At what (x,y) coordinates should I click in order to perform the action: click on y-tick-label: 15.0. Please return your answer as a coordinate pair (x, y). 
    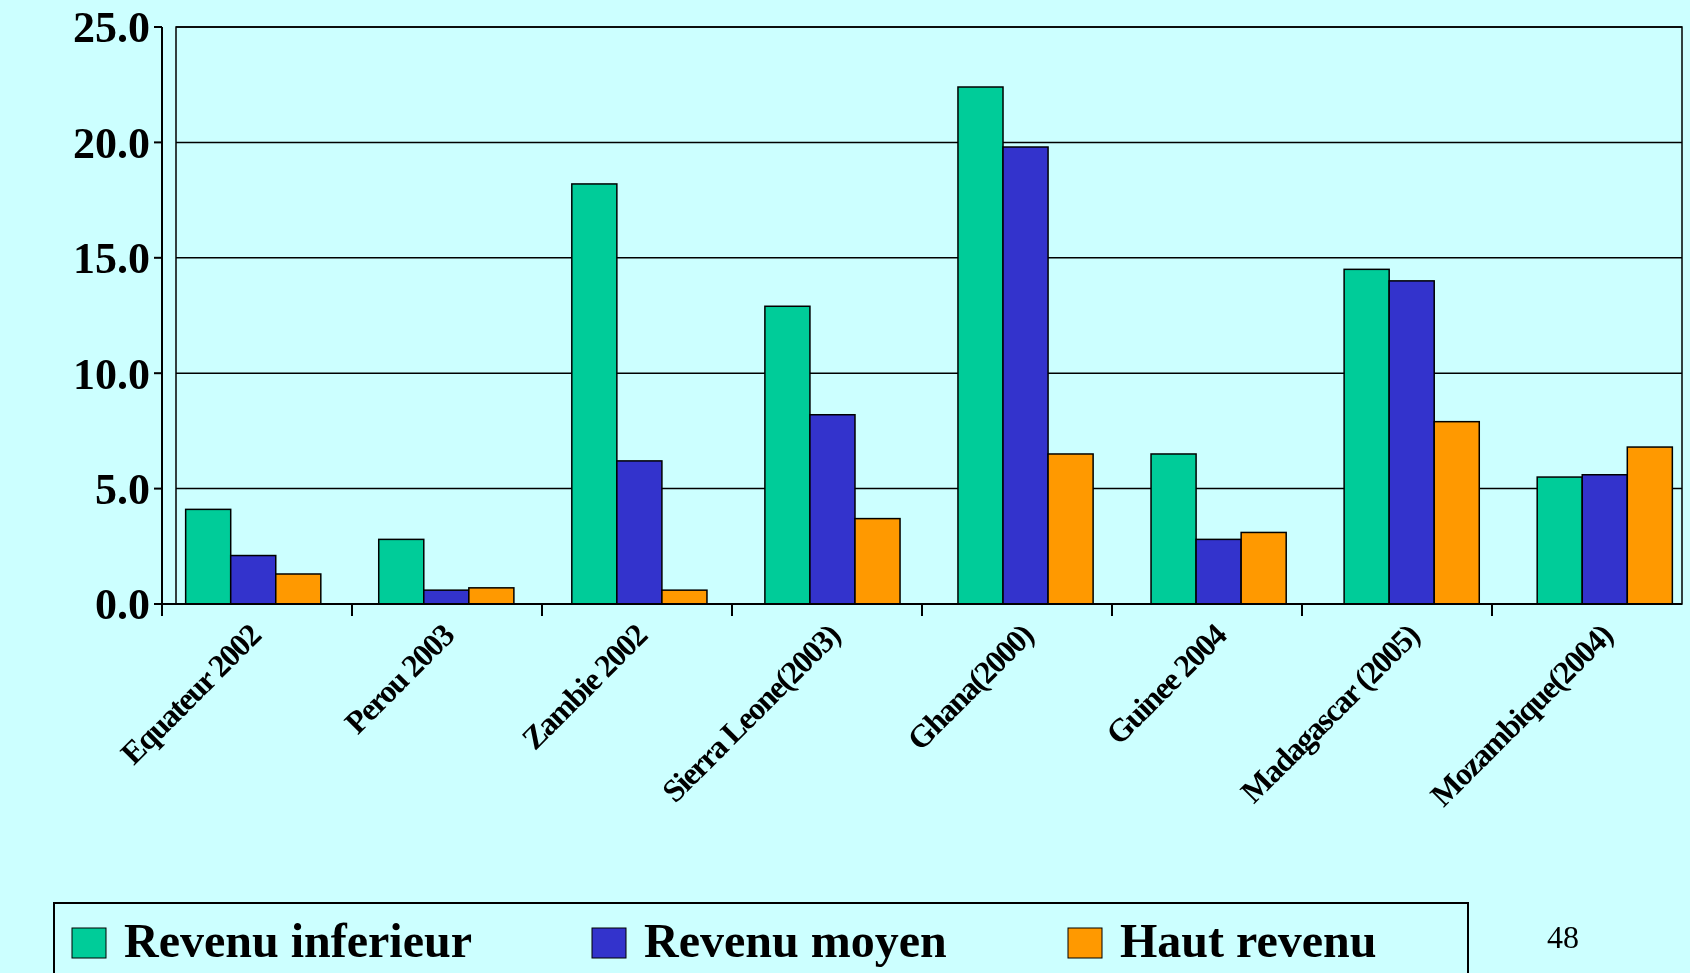
    Looking at the image, I should click on (111, 259).